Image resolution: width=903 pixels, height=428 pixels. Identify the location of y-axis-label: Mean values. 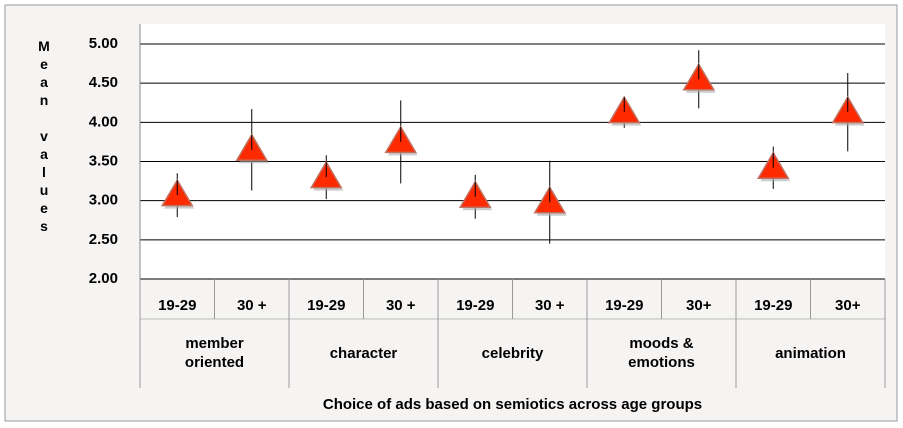
(44, 137).